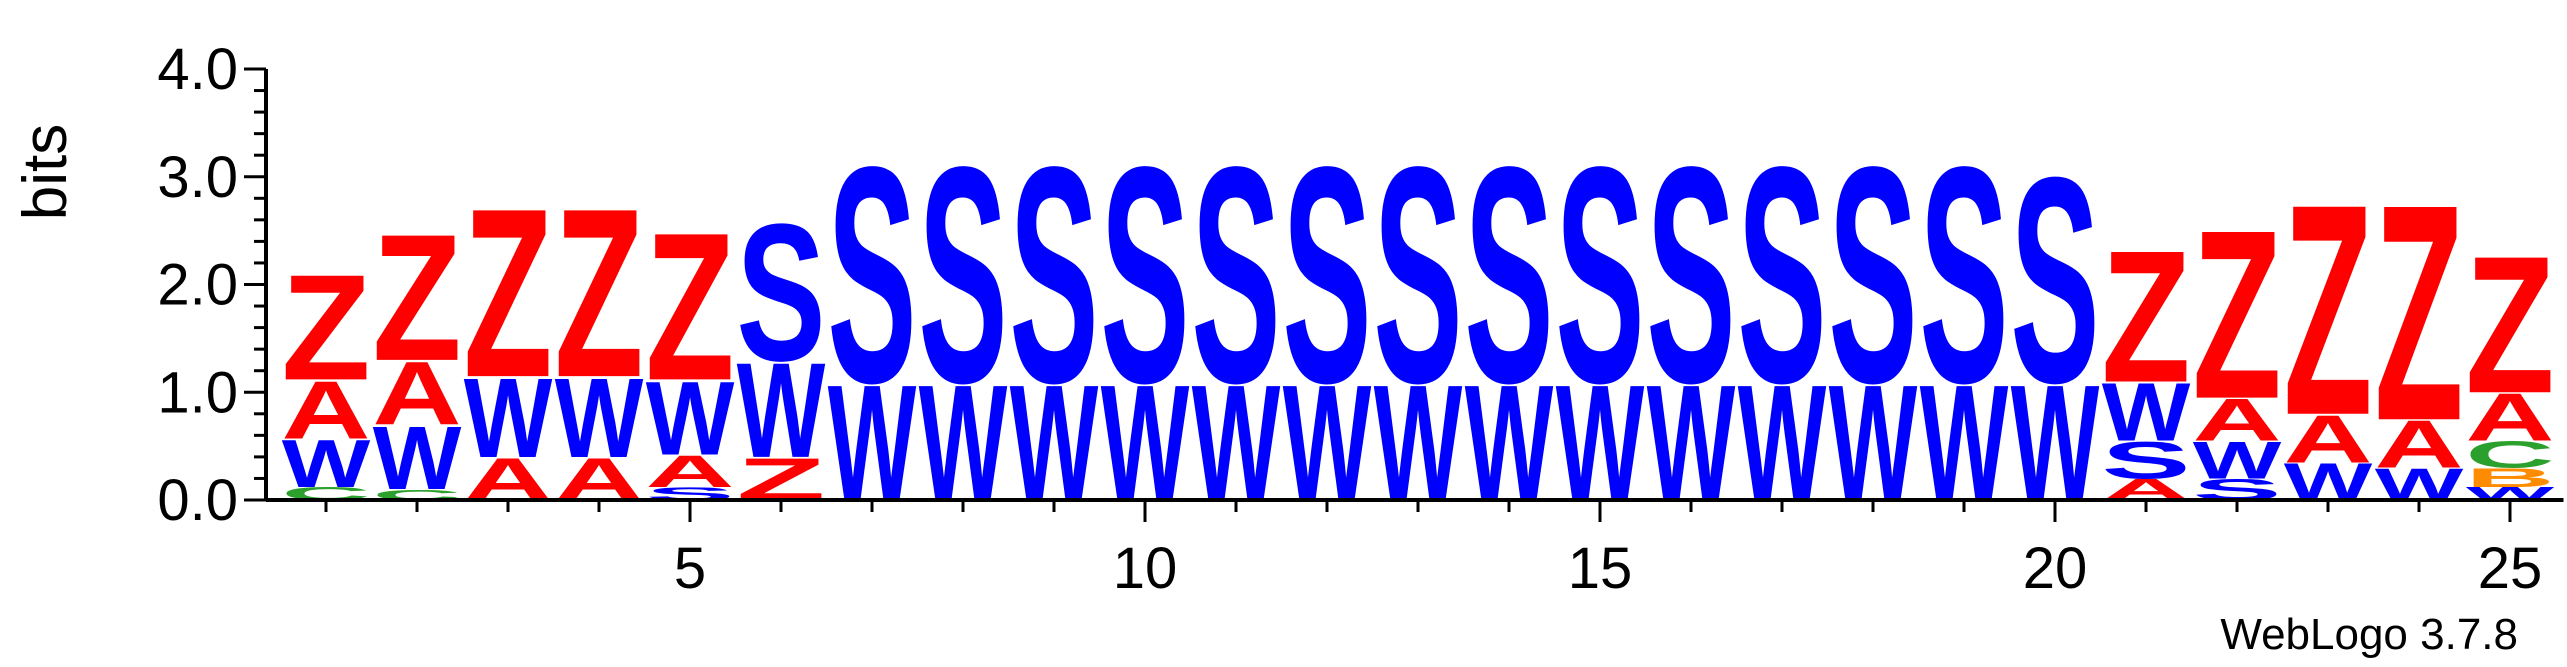  Describe the element at coordinates (1600, 568) in the screenshot. I see `x-tick-label: 15` at that location.